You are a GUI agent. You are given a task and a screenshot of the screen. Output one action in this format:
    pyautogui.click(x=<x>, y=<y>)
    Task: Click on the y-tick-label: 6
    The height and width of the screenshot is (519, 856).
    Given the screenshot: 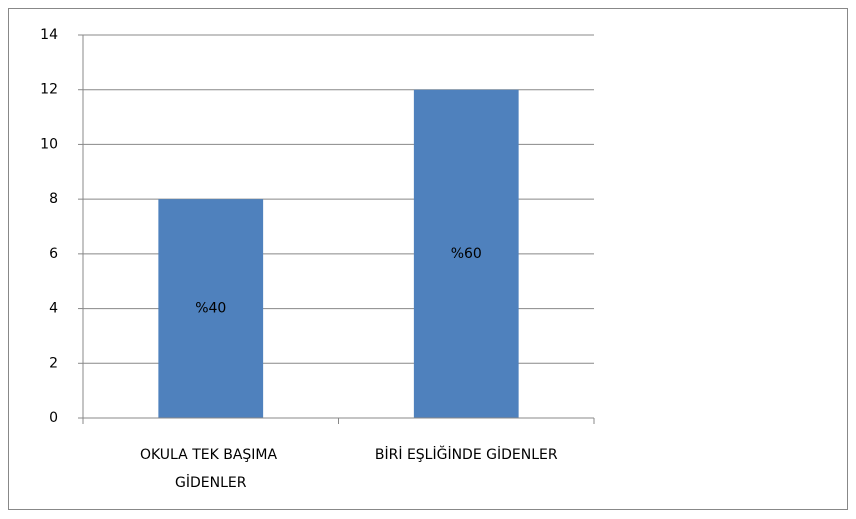 What is the action you would take?
    pyautogui.click(x=53, y=254)
    